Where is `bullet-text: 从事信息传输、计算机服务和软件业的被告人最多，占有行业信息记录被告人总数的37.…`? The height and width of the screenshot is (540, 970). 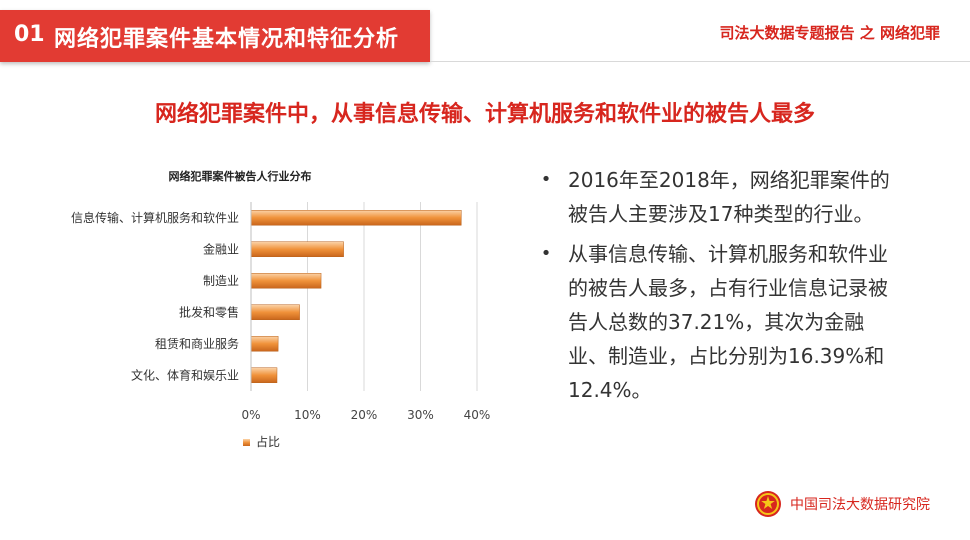 bullet-text: 从事信息传输、计算机服务和软件业的被告人最多，占有行业信息记录被告人总数的37.… is located at coordinates (728, 322).